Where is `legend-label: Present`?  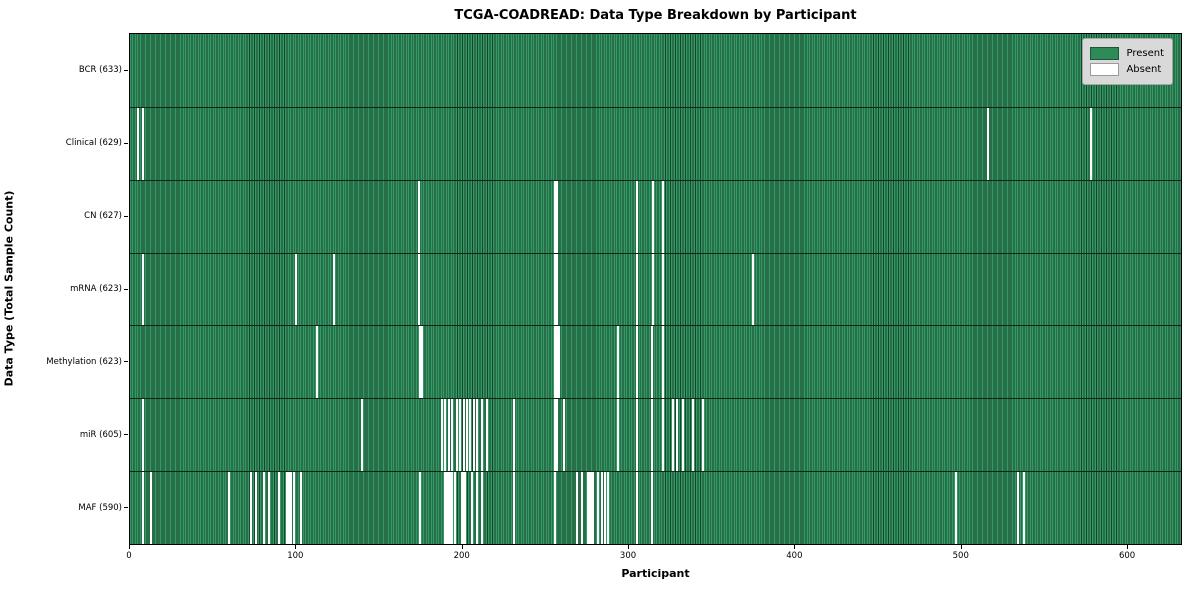 legend-label: Present is located at coordinates (1145, 53).